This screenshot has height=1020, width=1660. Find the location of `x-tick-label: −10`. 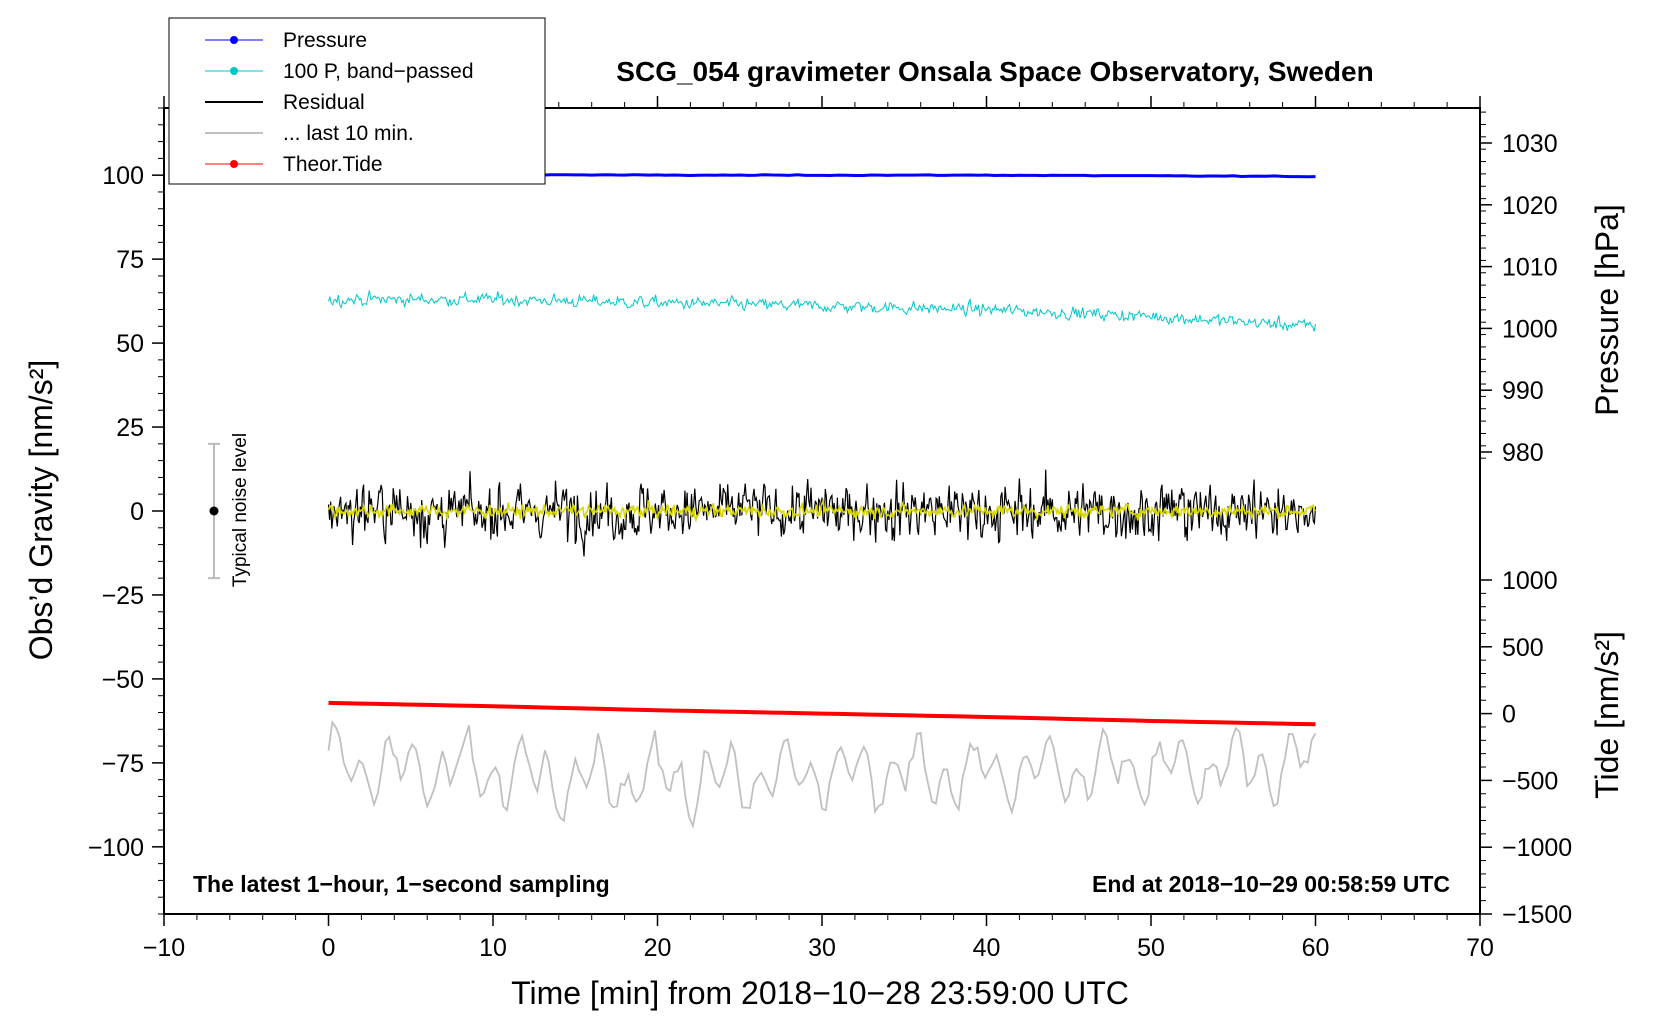

x-tick-label: −10 is located at coordinates (164, 948).